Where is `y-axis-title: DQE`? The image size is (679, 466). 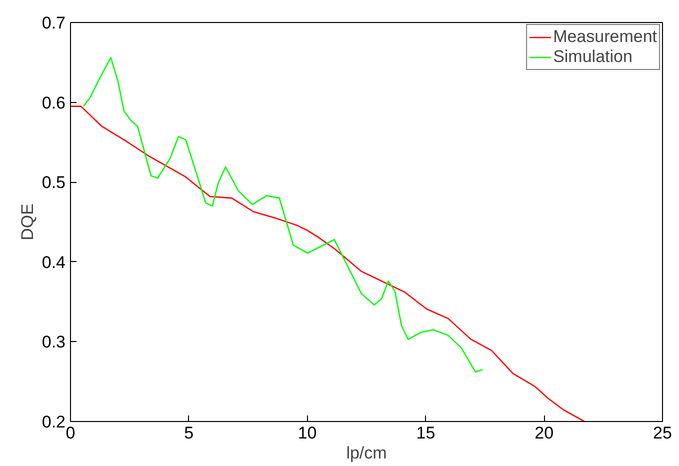
y-axis-title: DQE is located at coordinates (27, 222).